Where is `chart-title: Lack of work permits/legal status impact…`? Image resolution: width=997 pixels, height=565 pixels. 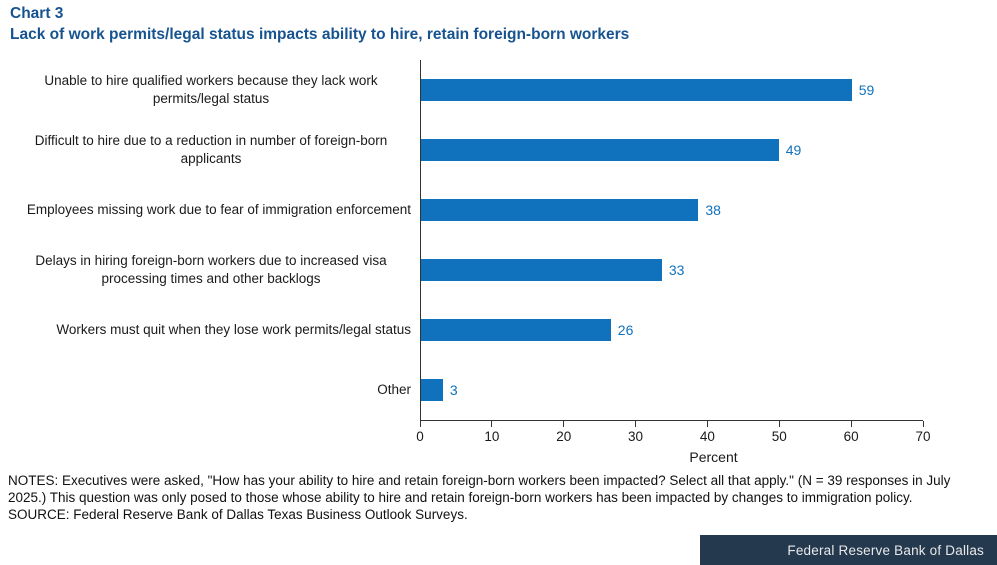
chart-title: Lack of work permits/legal status impact… is located at coordinates (320, 34).